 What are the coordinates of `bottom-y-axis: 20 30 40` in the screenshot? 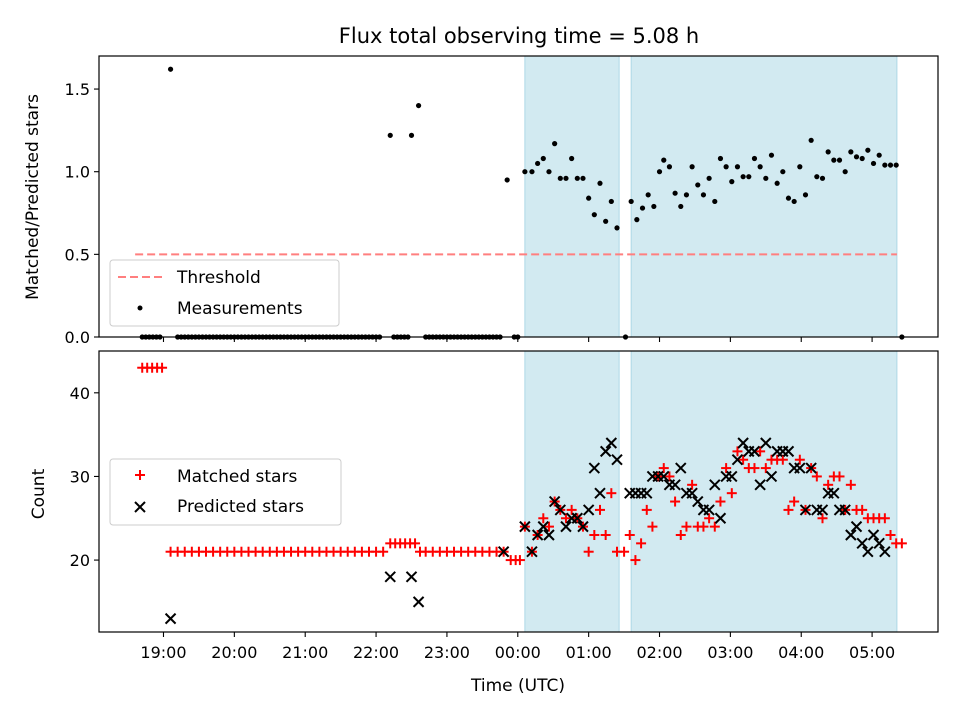 It's located at (84, 477).